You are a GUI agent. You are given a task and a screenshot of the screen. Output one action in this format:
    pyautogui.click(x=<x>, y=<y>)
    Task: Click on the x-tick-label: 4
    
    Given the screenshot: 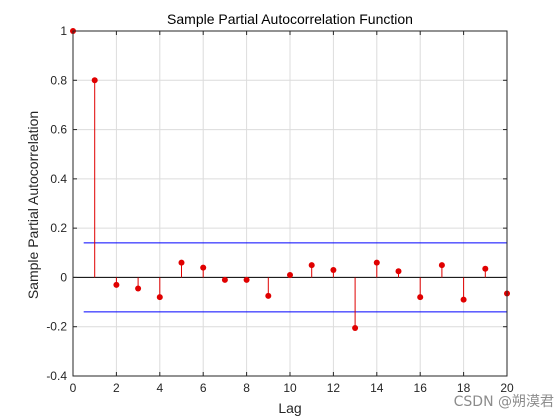 What is the action you would take?
    pyautogui.click(x=159, y=388)
    